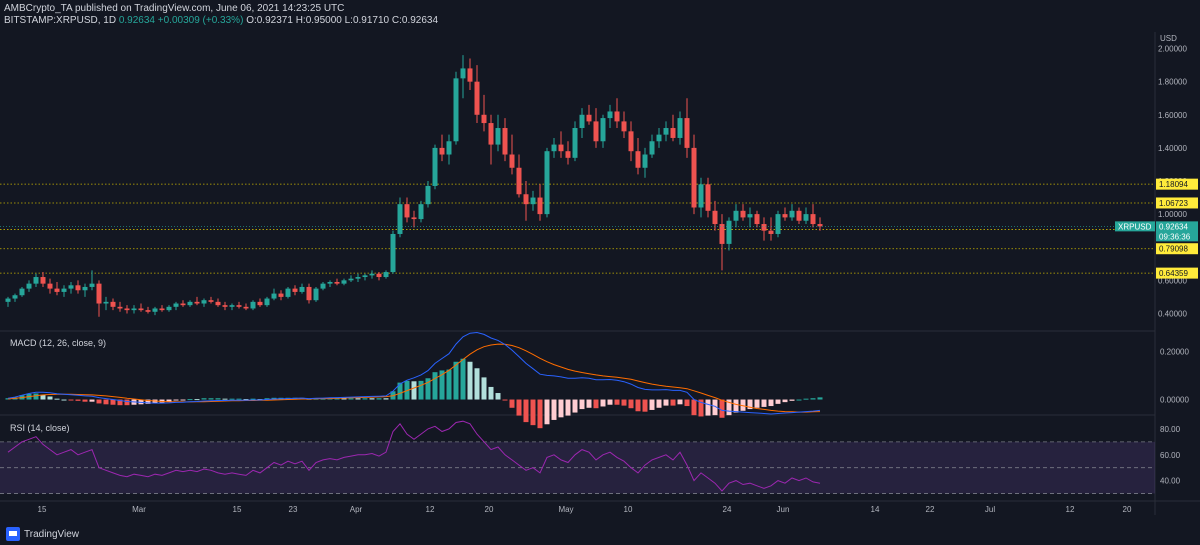 This screenshot has width=1200, height=545. What do you see at coordinates (1173, 226) in the screenshot?
I see `current-price-label: 0.92634` at bounding box center [1173, 226].